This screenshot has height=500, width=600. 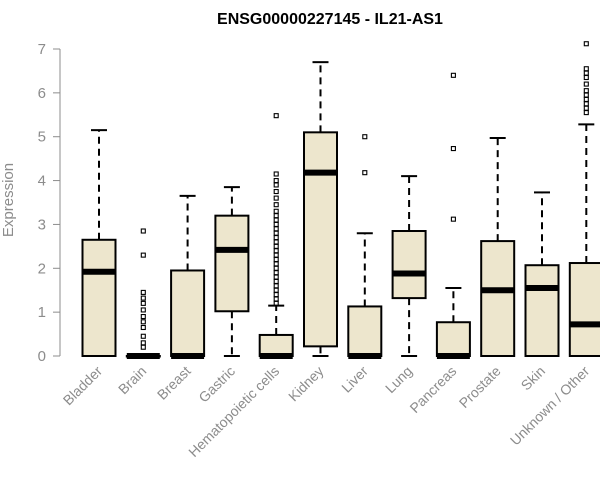 I want to click on box-group-hematopoietic-cells, so click(x=276, y=236).